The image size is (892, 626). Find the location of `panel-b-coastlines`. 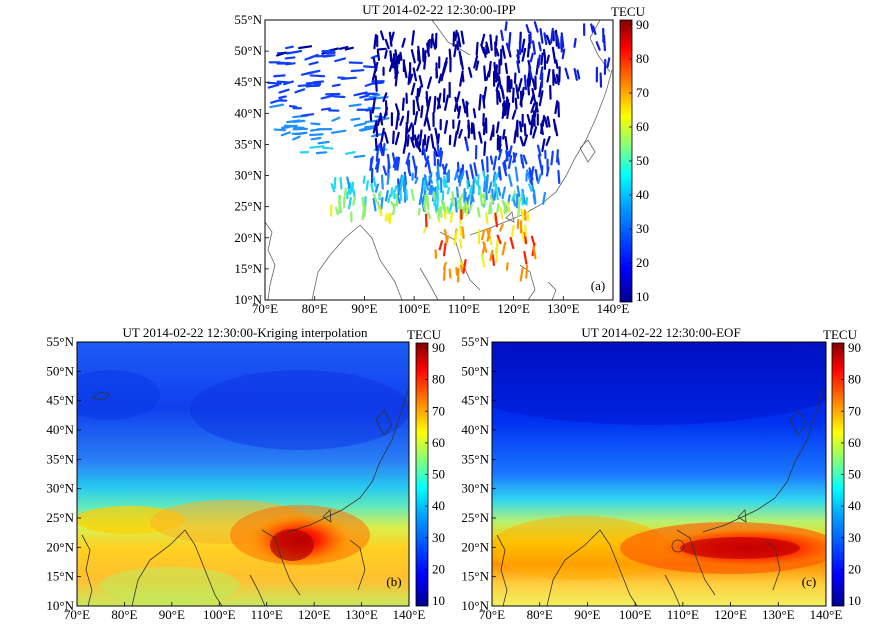

panel-b-coastlines is located at coordinates (245, 497).